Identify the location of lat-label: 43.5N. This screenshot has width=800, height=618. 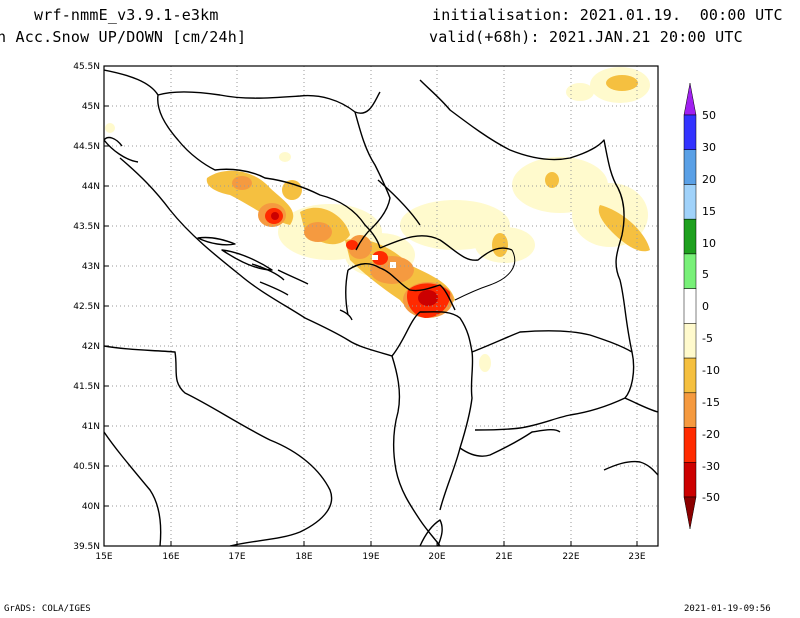
(86, 227).